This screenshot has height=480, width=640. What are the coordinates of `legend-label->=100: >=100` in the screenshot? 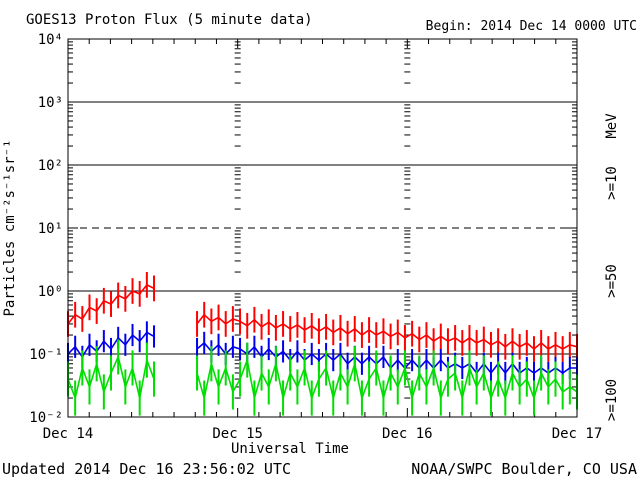 It's located at (612, 400).